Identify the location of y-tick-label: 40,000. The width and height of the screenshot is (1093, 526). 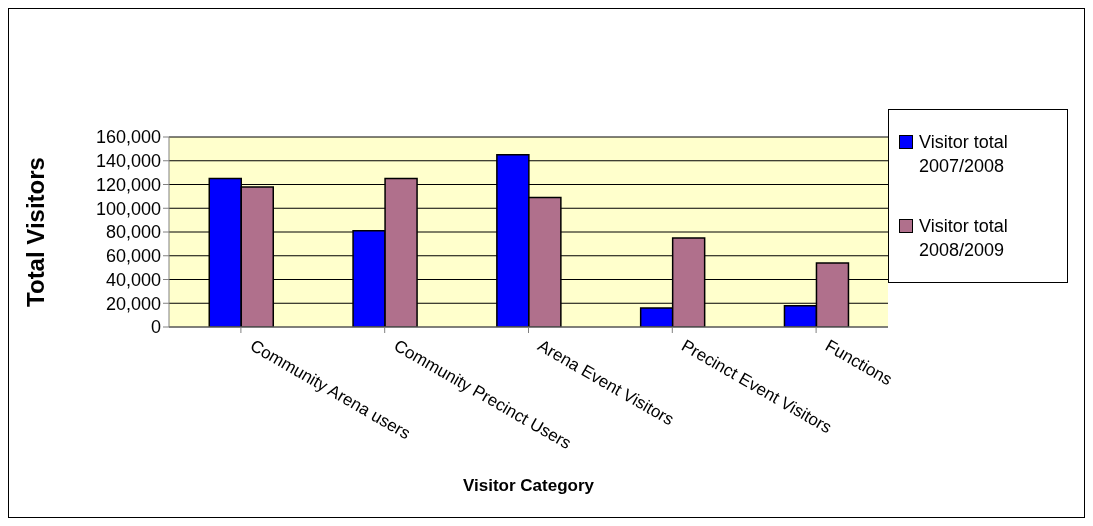
(133, 279).